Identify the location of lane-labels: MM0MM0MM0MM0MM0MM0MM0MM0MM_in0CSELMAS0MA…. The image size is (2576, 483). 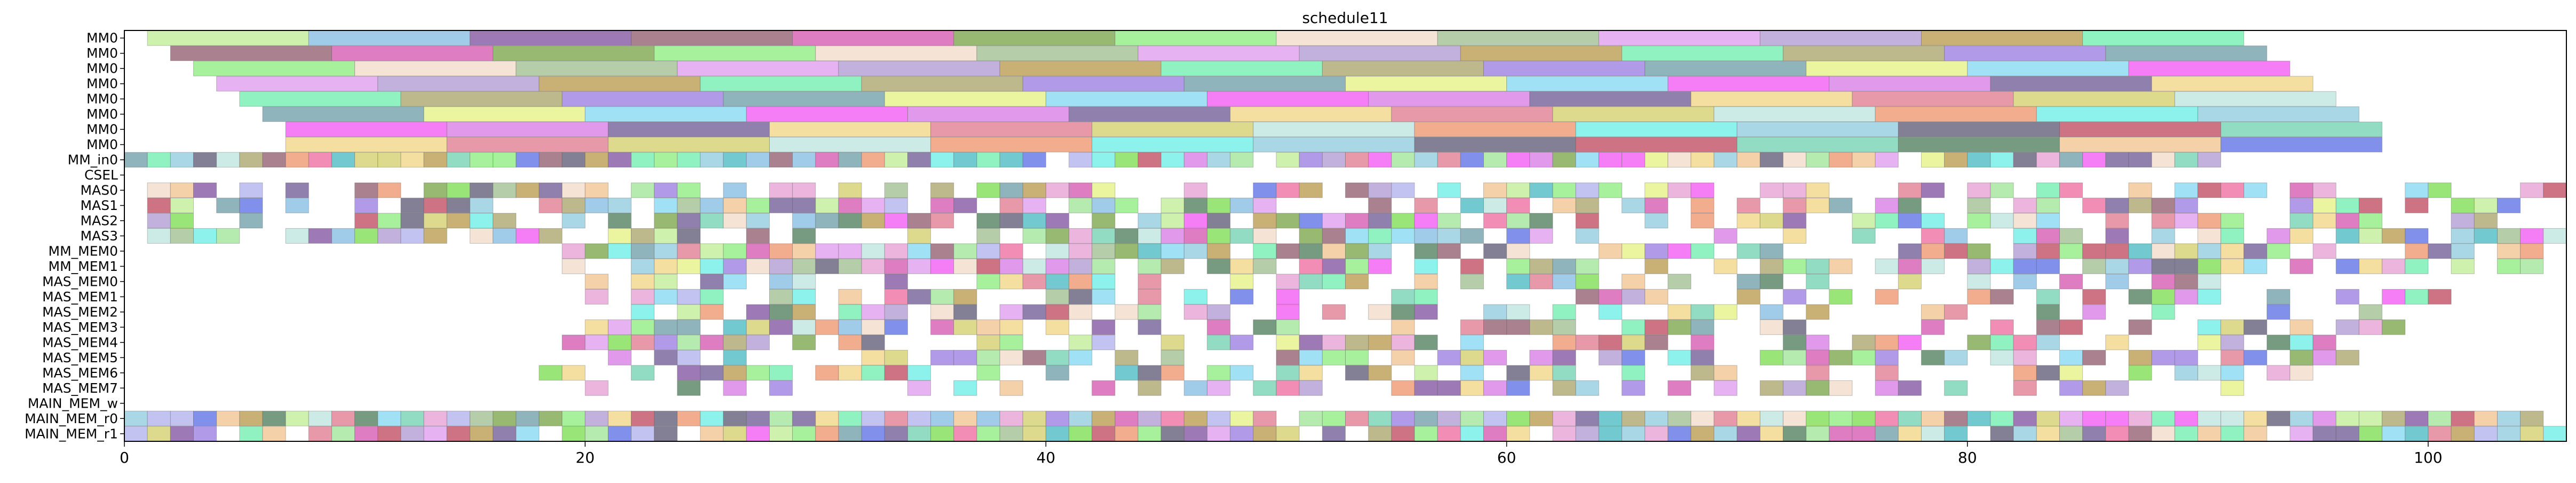
(74, 235).